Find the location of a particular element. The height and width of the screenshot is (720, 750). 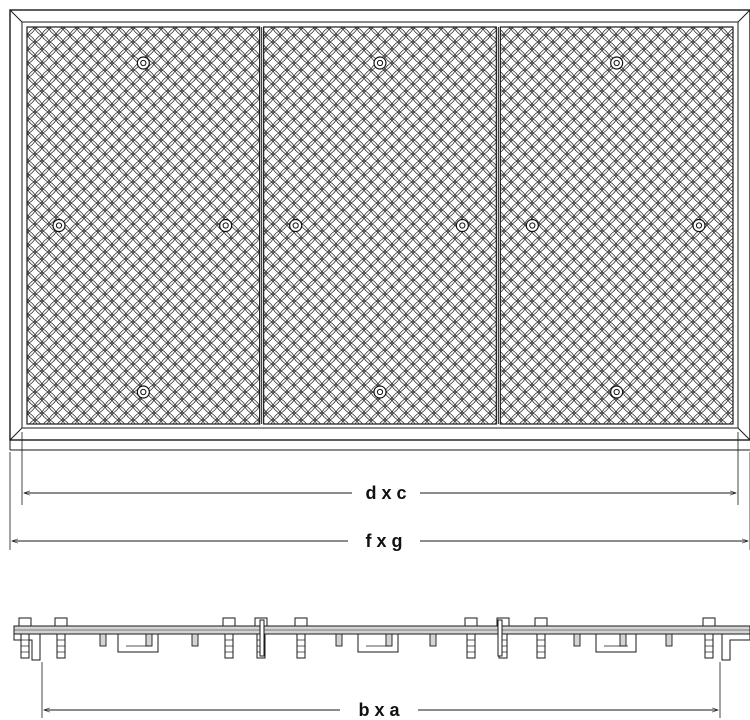

inner-dimension-label: d x c is located at coordinates (385, 493).